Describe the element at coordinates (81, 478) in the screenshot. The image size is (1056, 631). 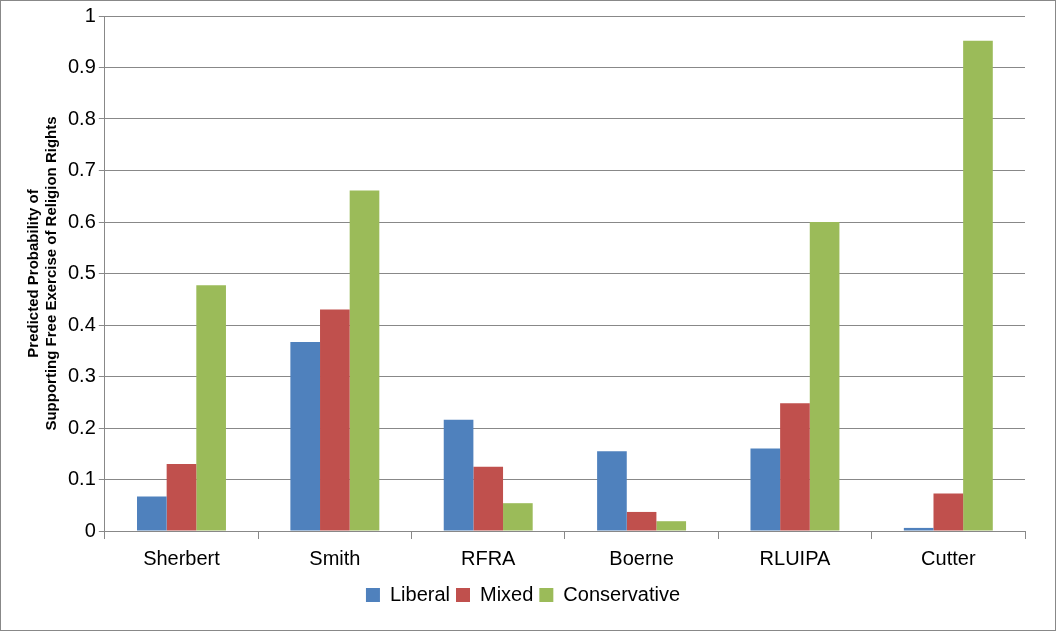
I see `y-tick-label: 0.1` at that location.